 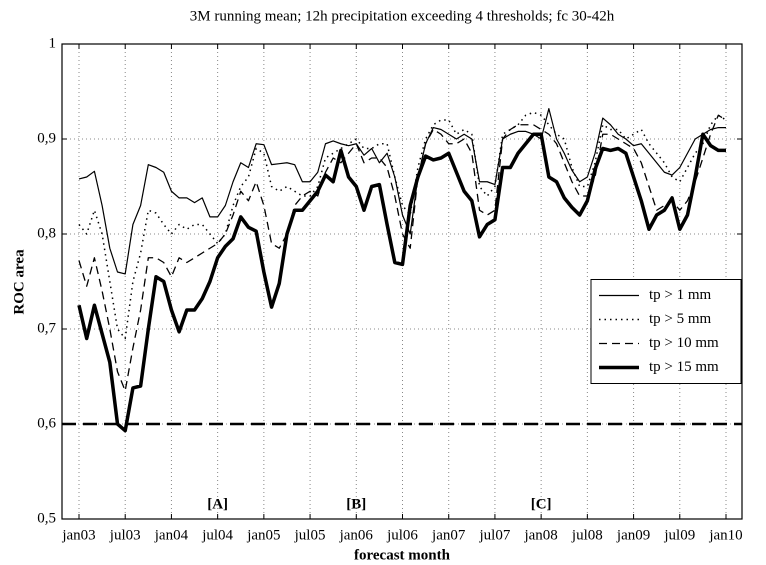 What do you see at coordinates (19, 282) in the screenshot?
I see `y-axis-label: ROC area` at bounding box center [19, 282].